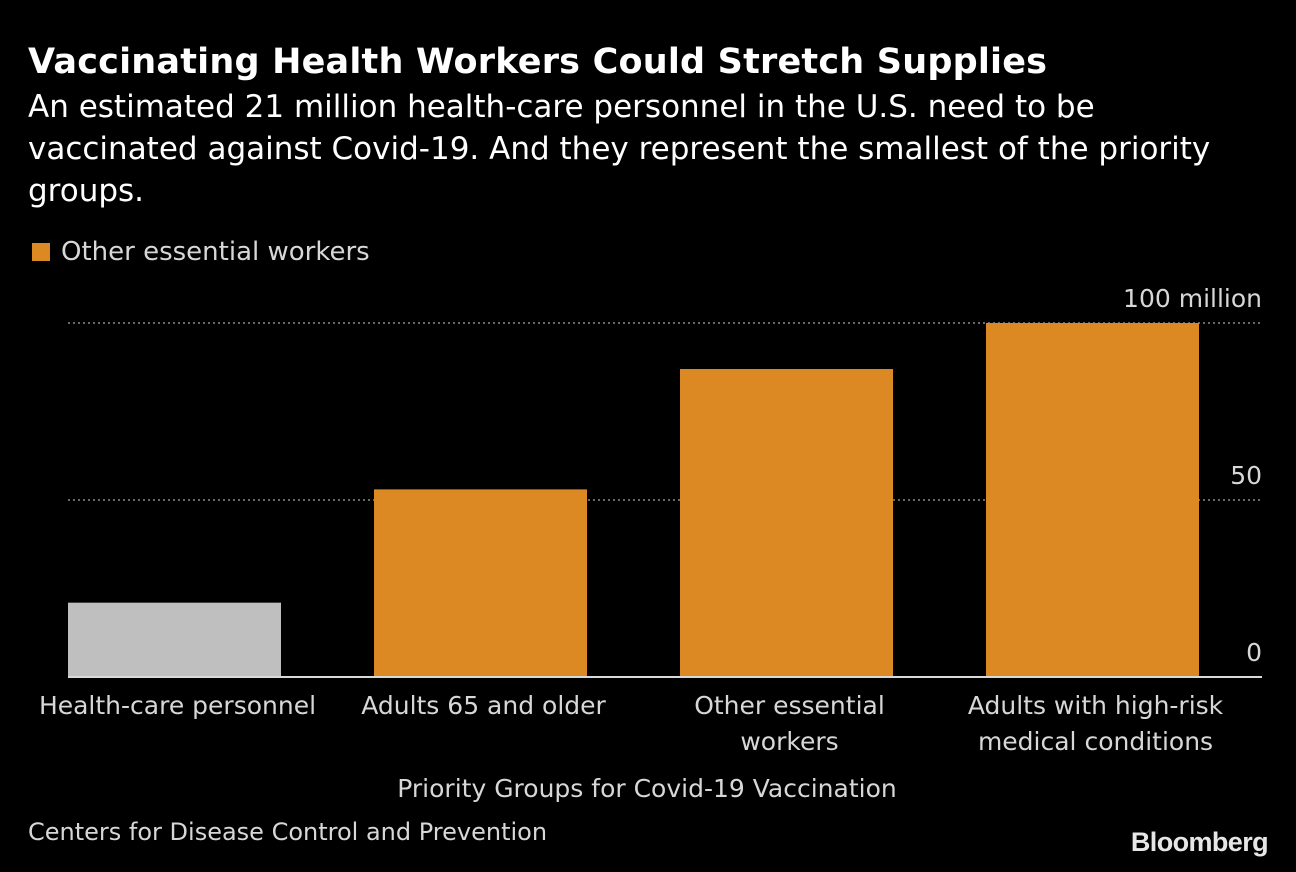  Describe the element at coordinates (646, 788) in the screenshot. I see `x-axis-title: Priority Groups for Covid-19 Vaccination` at that location.